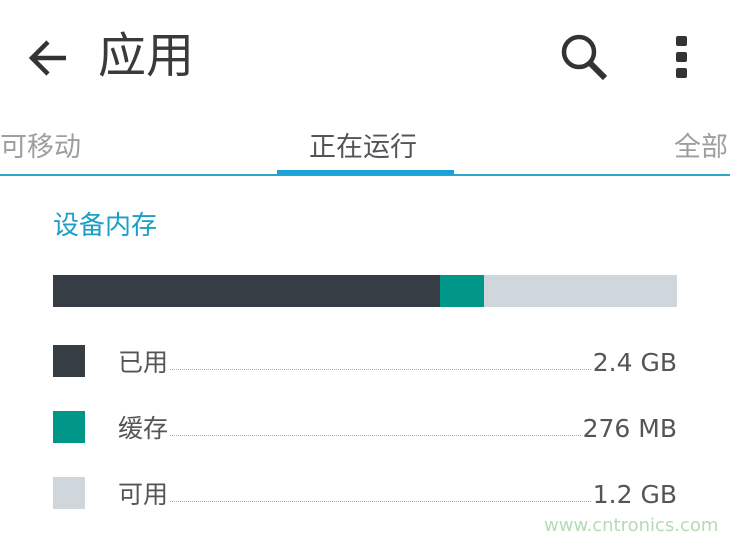  Describe the element at coordinates (629, 428) in the screenshot. I see `legend-value: 276 MB` at that location.